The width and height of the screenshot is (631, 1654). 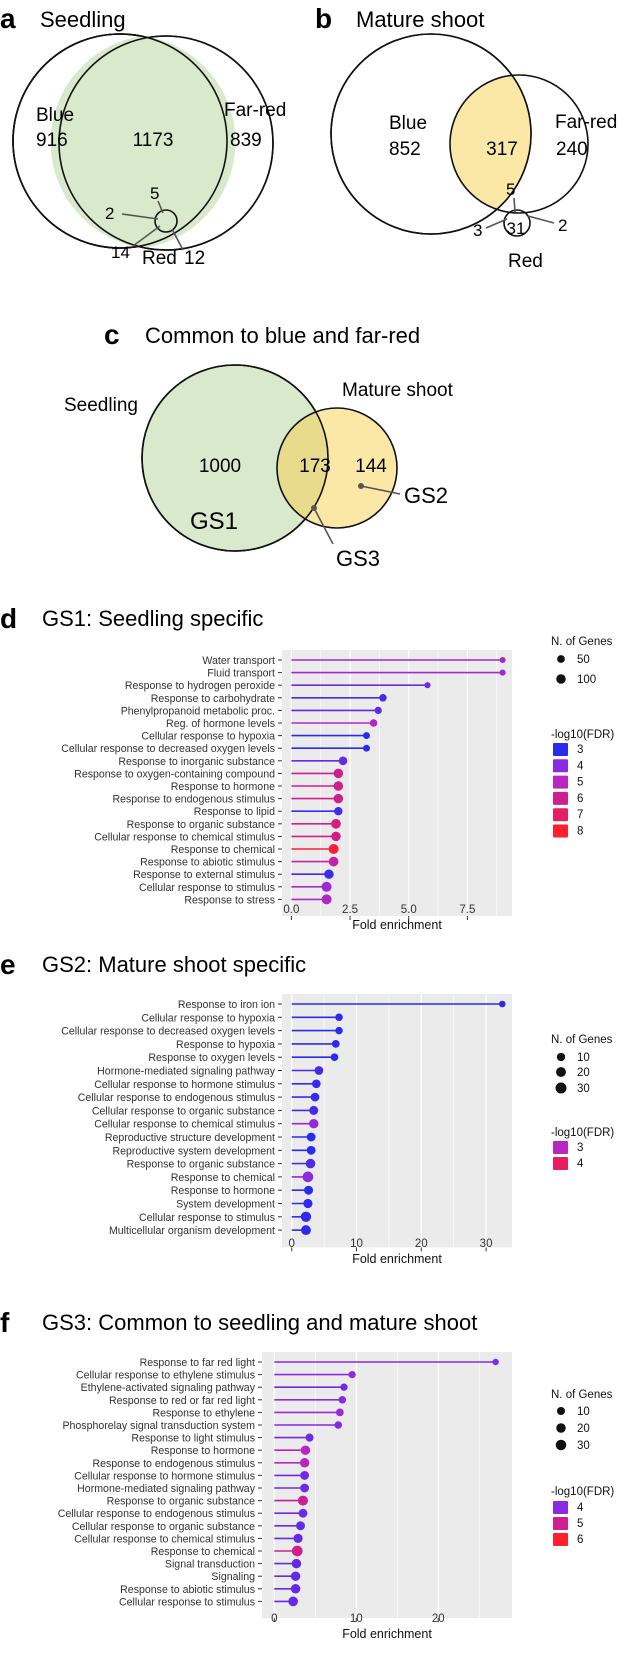 I want to click on chart-f-term-label: Hormone-mediated signaling pathway, so click(x=166, y=1489).